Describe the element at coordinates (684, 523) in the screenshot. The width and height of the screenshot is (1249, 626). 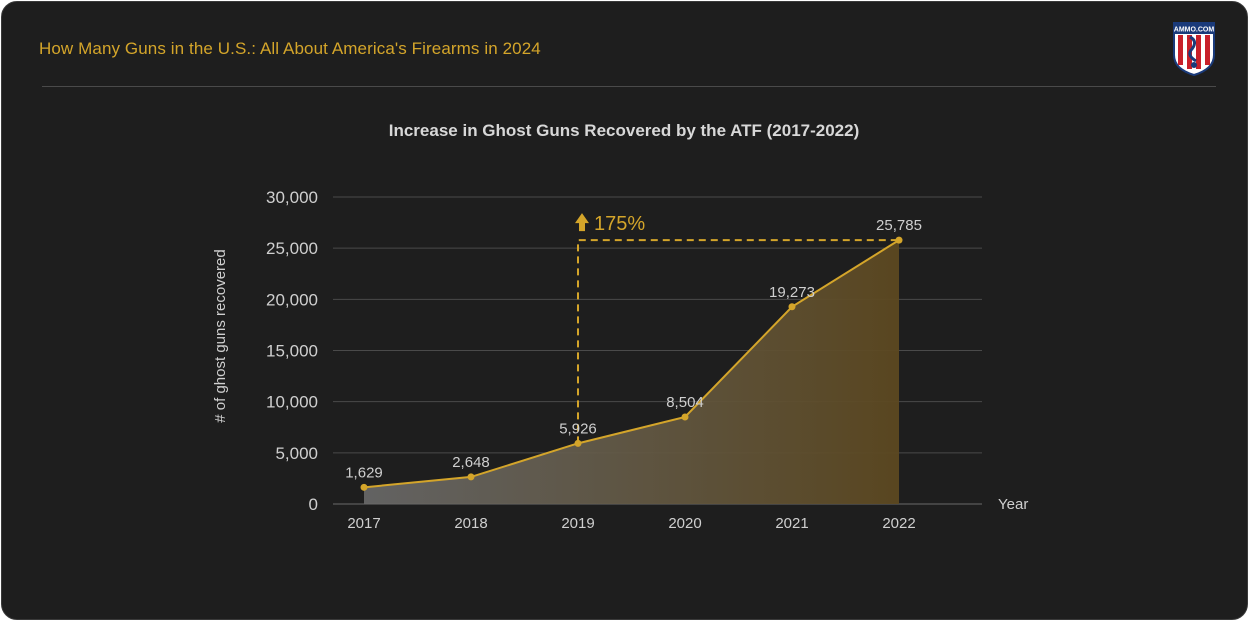
I see `x-tick-label: 2020` at that location.